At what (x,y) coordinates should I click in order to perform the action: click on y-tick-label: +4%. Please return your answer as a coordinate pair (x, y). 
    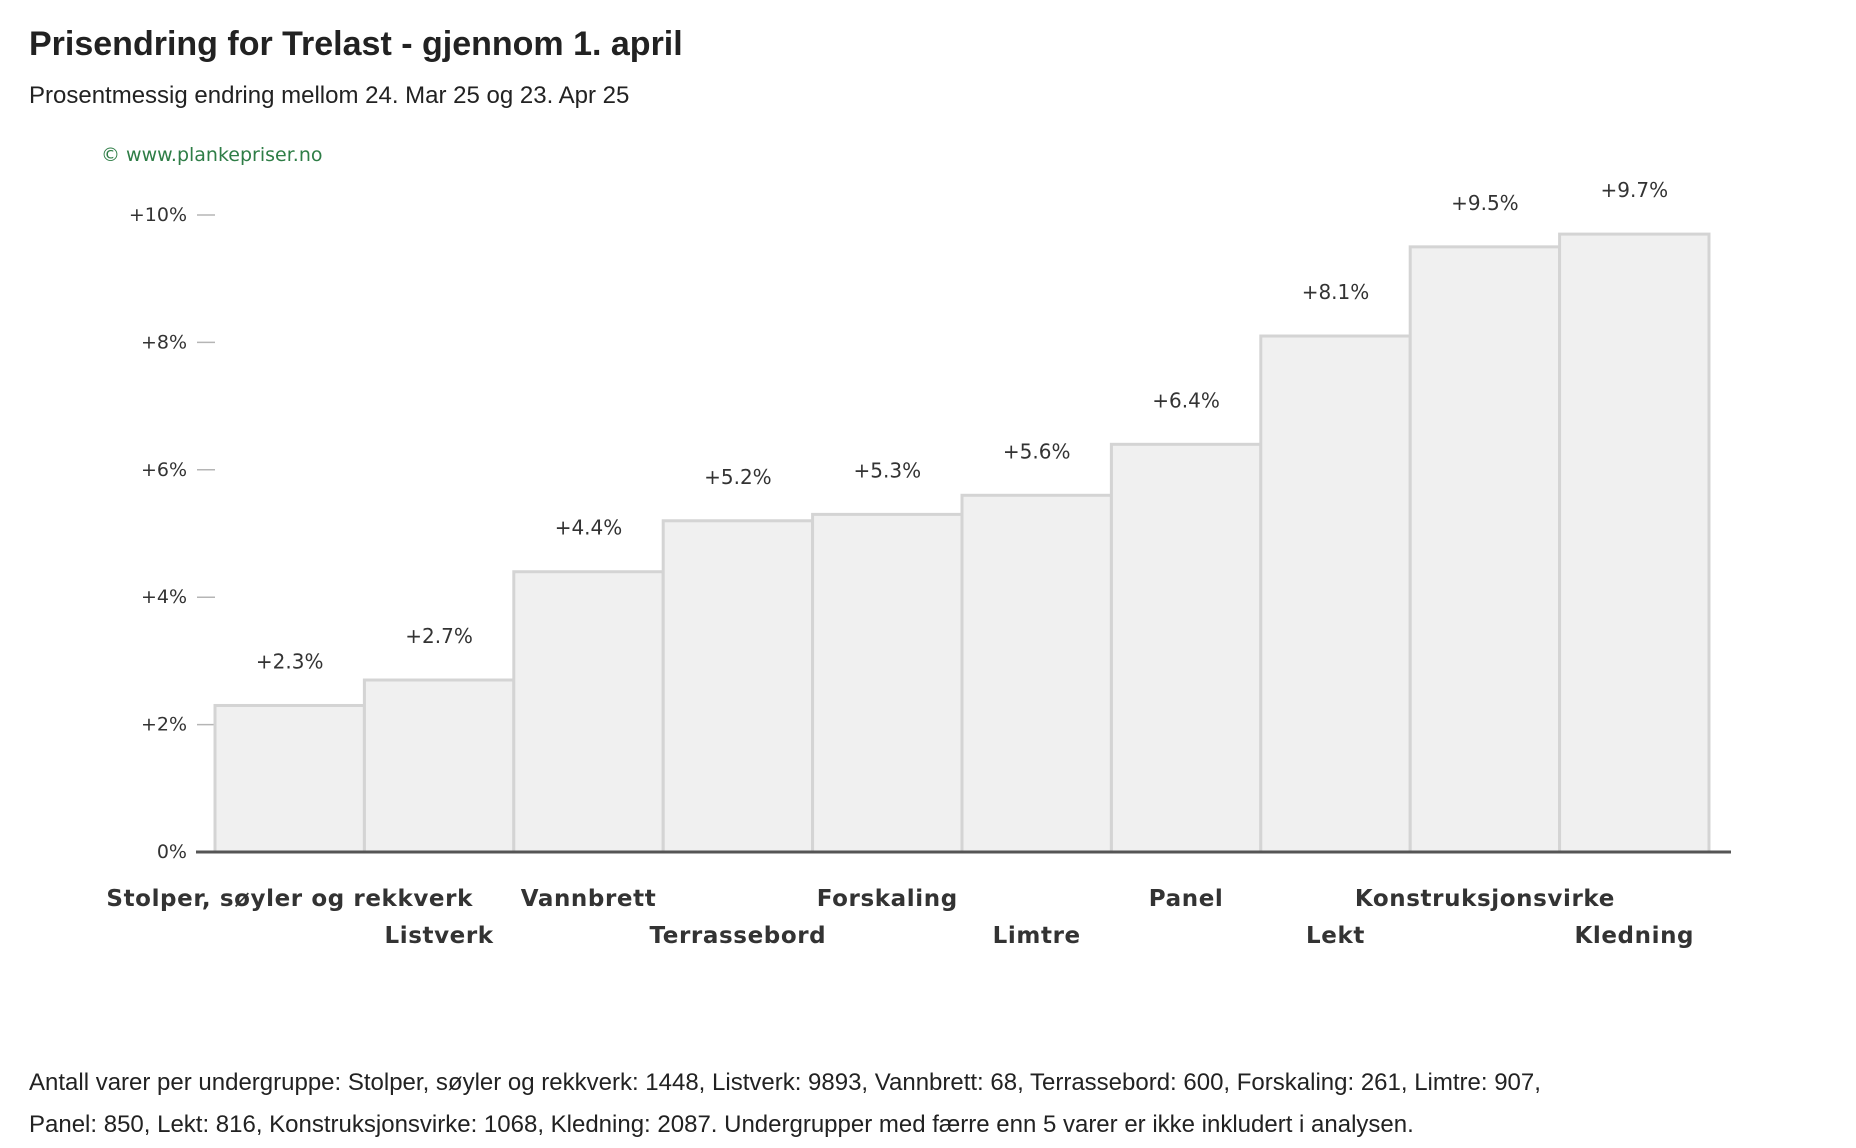
    Looking at the image, I should click on (164, 597).